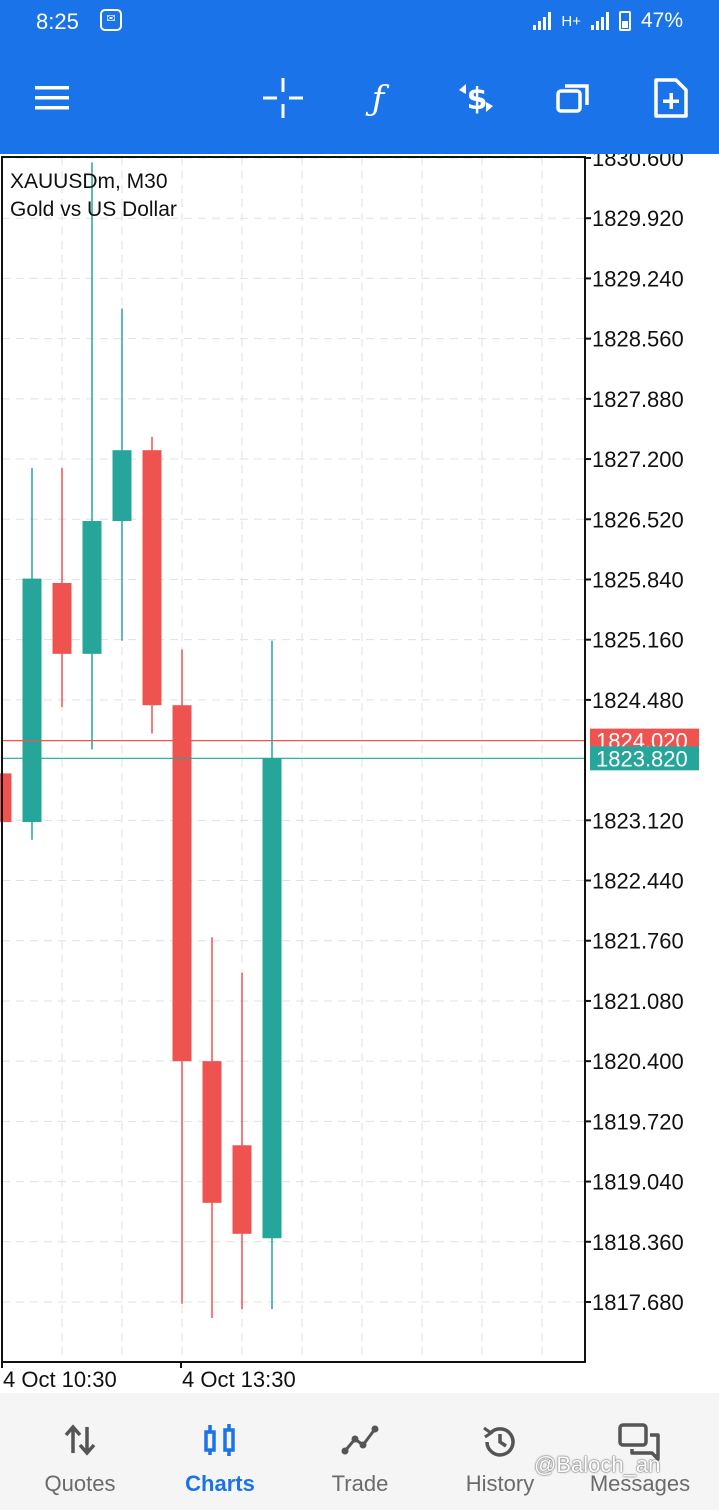  What do you see at coordinates (638, 1121) in the screenshot?
I see `y-tick-label: 1819.720` at bounding box center [638, 1121].